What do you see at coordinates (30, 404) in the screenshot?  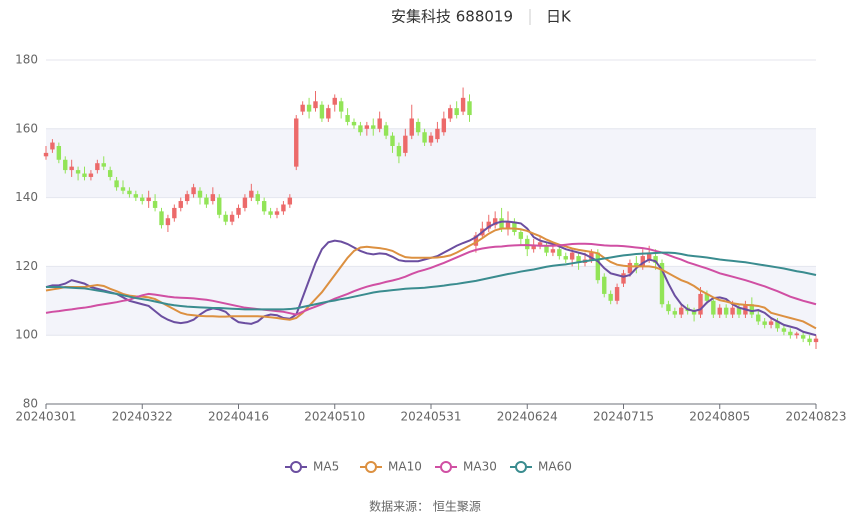 I see `y-tick-label: 80` at bounding box center [30, 404].